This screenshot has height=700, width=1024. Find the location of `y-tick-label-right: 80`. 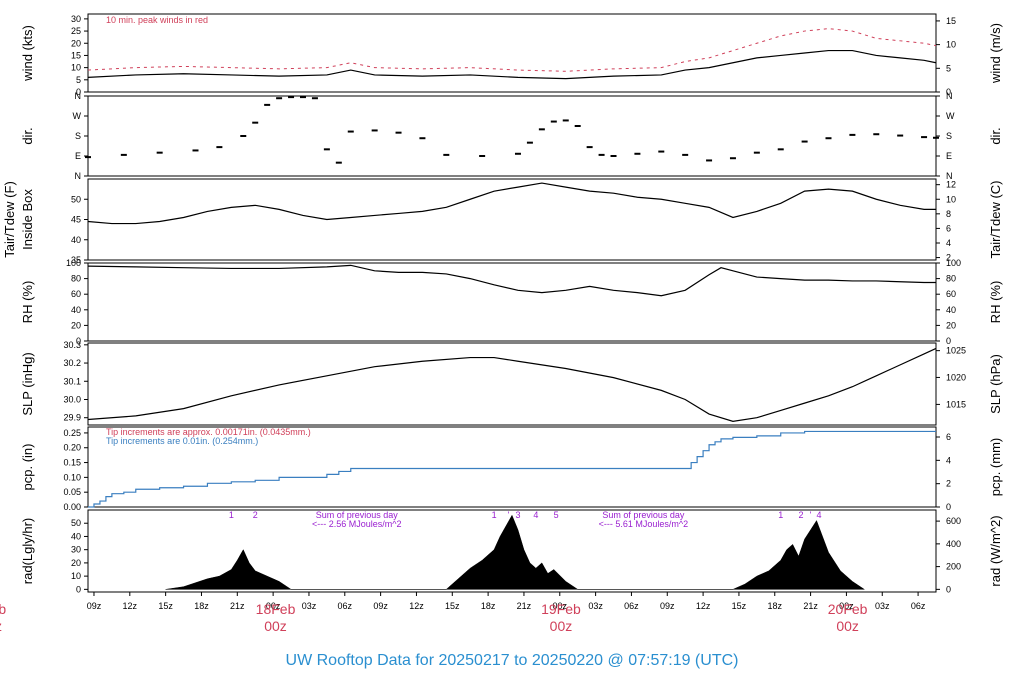

y-tick-label-right: 80 is located at coordinates (951, 279).